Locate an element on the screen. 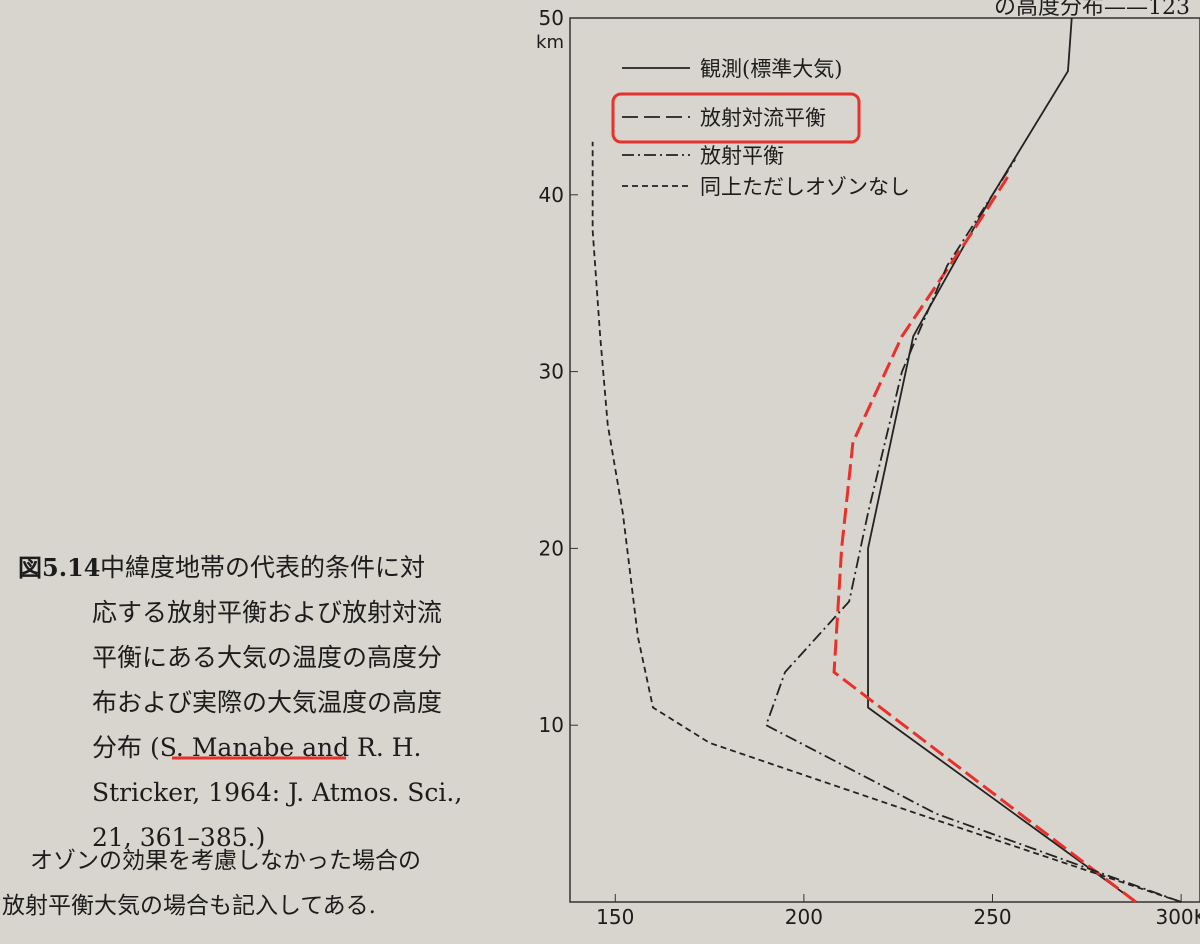  caption-line: Stricker, 1964: J. Atmos. Sci., is located at coordinates (277, 792).